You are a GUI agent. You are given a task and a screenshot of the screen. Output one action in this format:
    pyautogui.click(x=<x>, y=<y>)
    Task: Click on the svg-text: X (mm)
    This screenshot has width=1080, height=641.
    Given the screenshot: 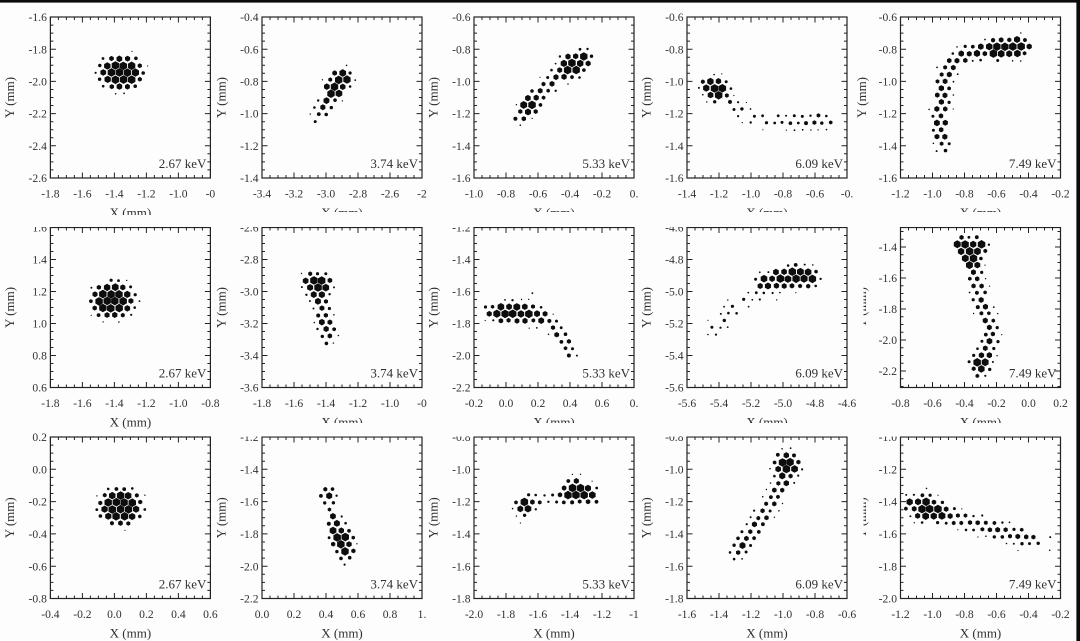 What is the action you would take?
    pyautogui.click(x=131, y=422)
    